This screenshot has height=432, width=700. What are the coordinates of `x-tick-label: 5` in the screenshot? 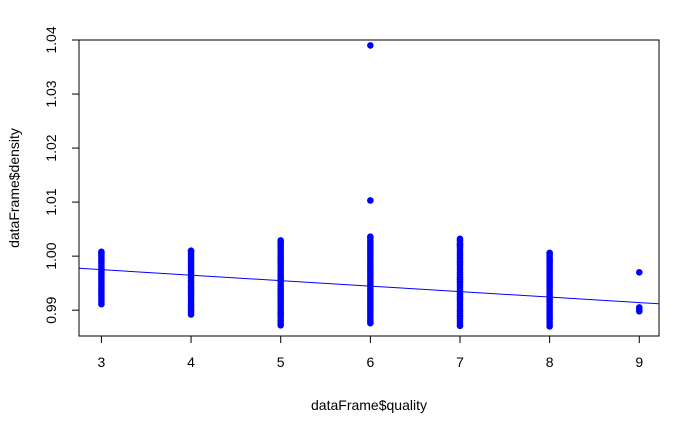 It's located at (281, 362).